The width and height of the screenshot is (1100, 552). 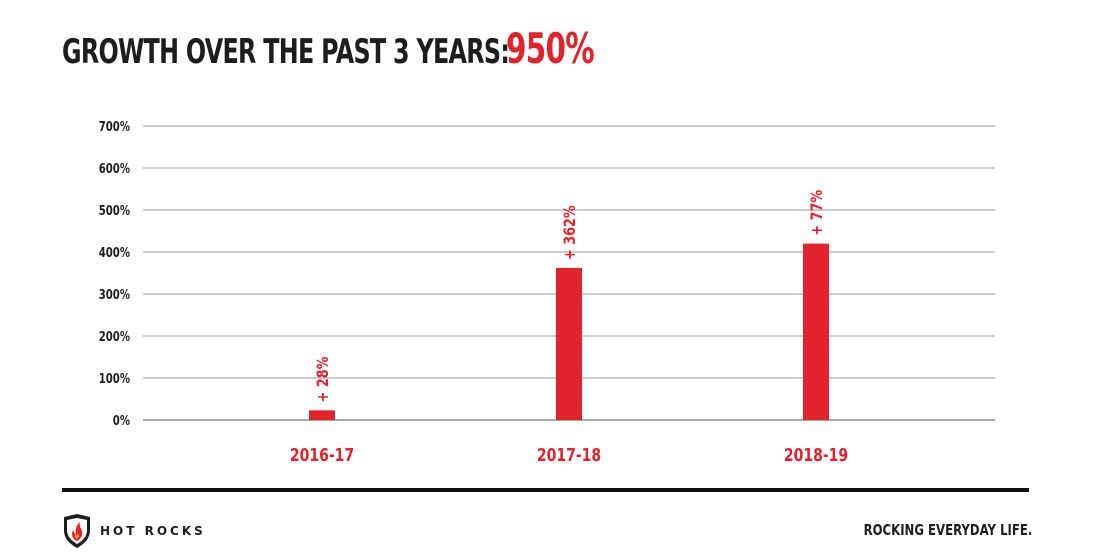 What do you see at coordinates (324, 379) in the screenshot?
I see `data-label: + 28%` at bounding box center [324, 379].